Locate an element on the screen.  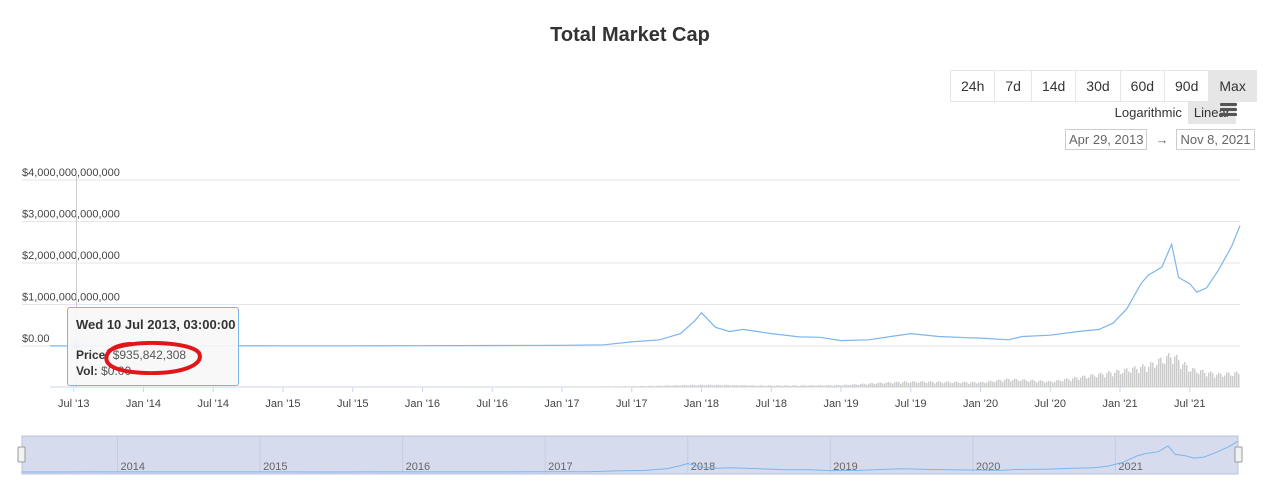
x-tick-label: Jul '14 is located at coordinates (212, 404).